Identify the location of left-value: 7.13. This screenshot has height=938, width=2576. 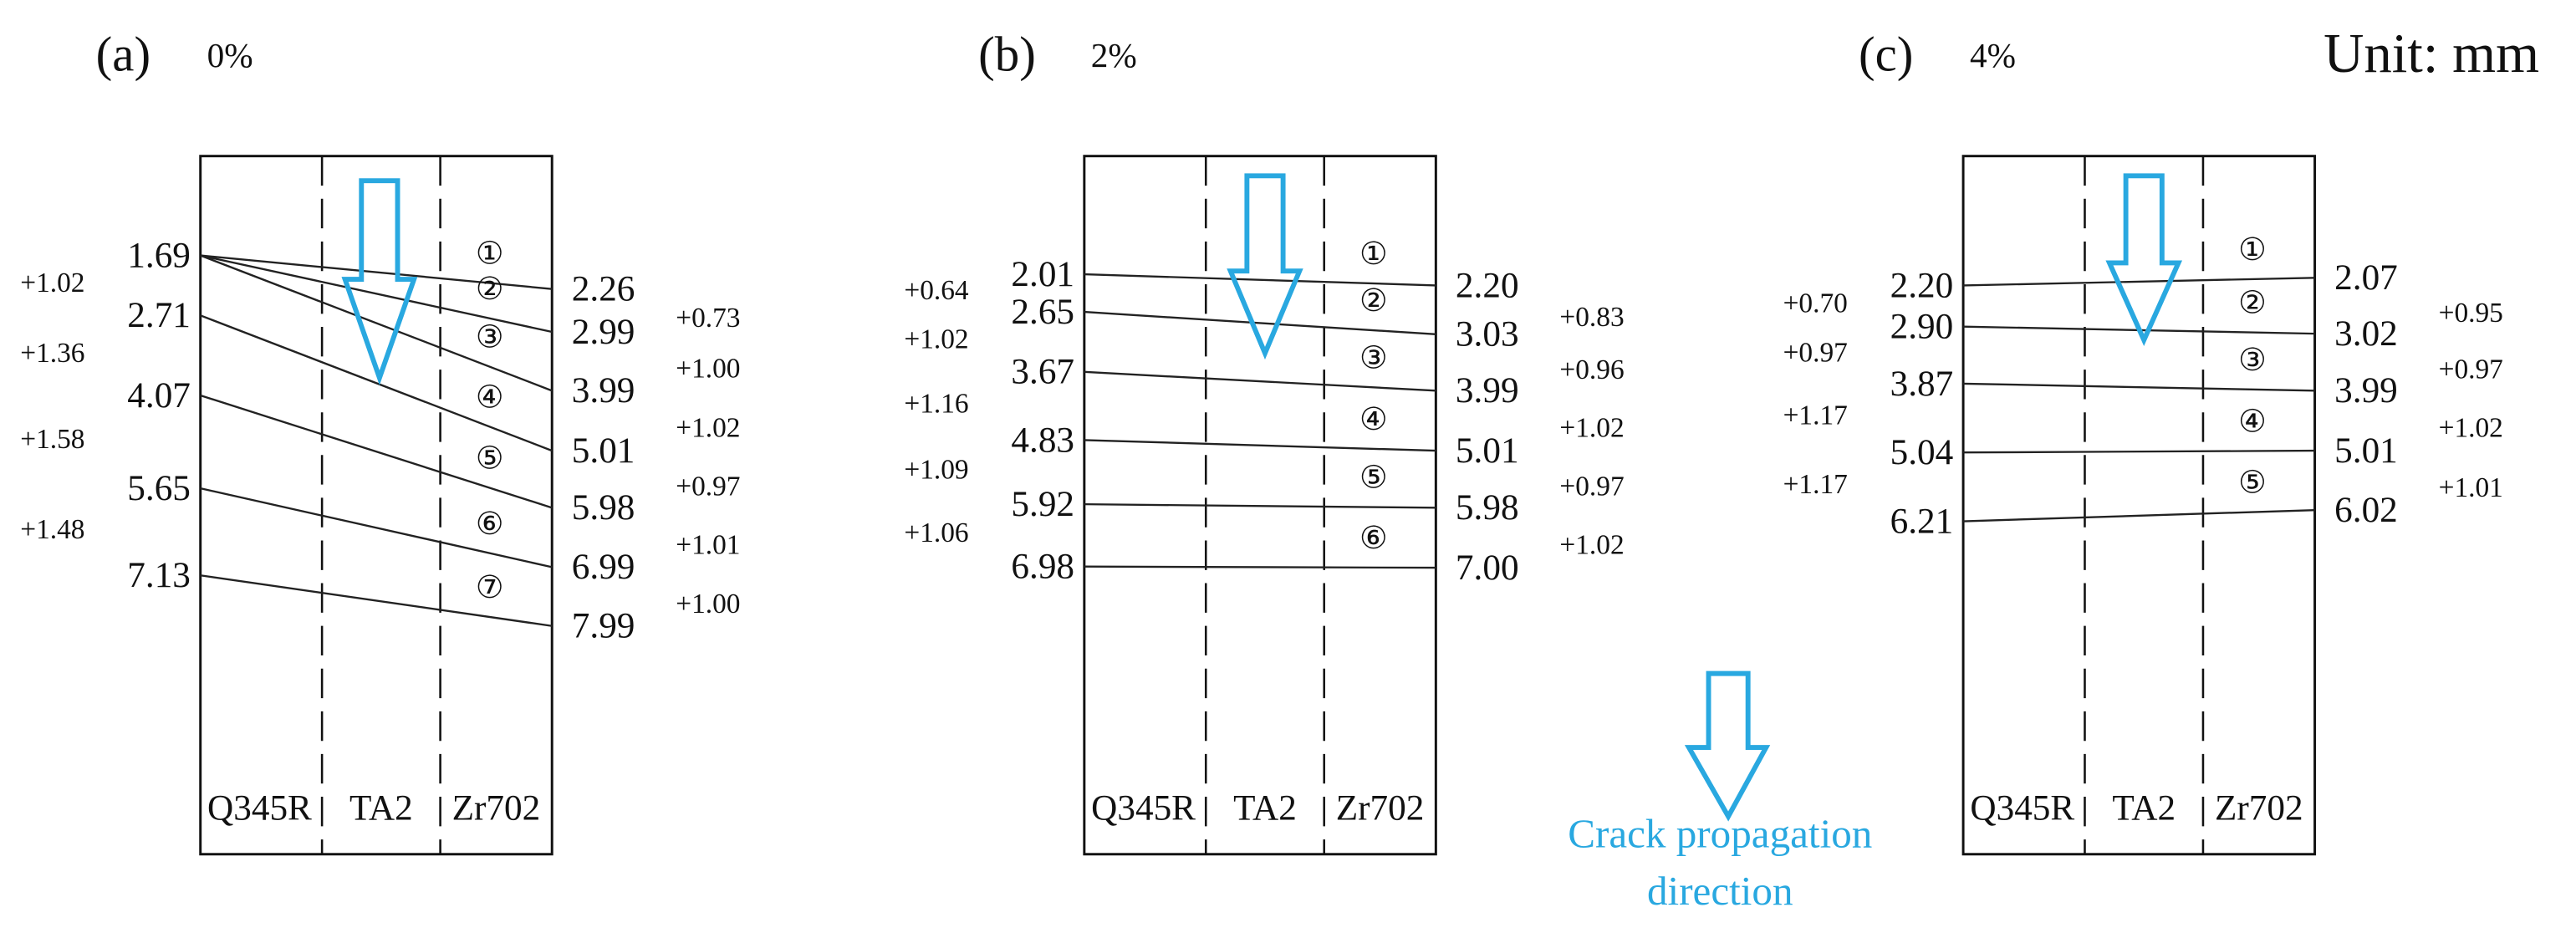
(159, 575).